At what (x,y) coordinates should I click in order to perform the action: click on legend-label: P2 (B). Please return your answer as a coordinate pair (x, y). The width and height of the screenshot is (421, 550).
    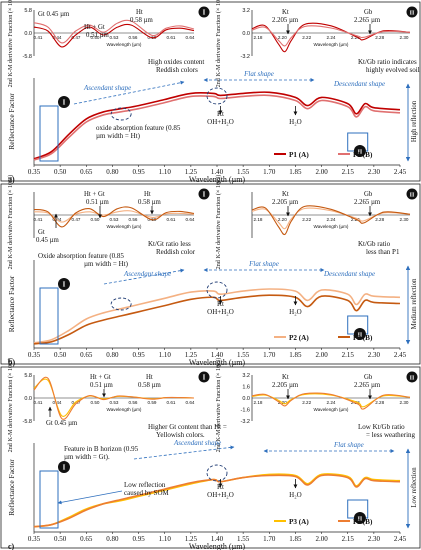
    Looking at the image, I should click on (363, 338).